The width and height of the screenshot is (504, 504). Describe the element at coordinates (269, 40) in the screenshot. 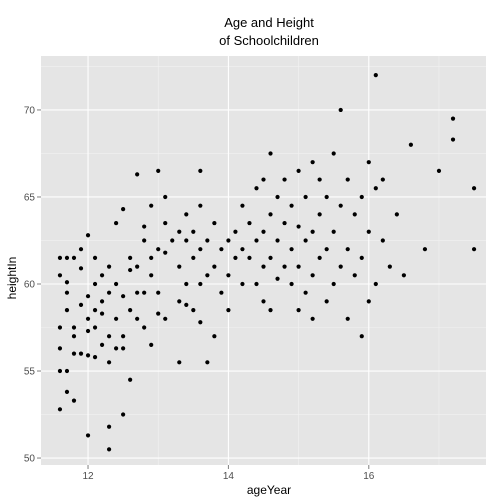

I see `chart-title-line2: of Schoolchildren` at that location.